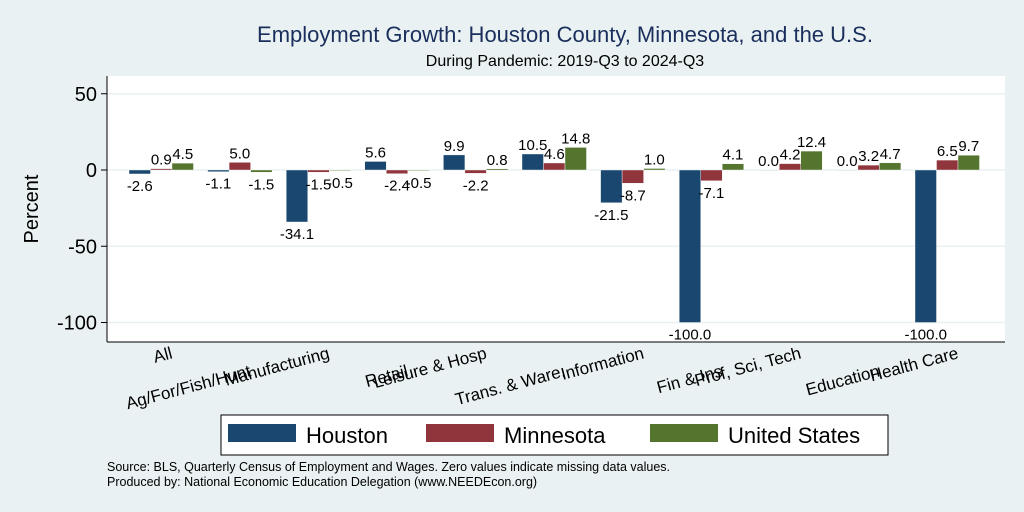 The image size is (1024, 512). I want to click on data-label: -2.6, so click(140, 186).